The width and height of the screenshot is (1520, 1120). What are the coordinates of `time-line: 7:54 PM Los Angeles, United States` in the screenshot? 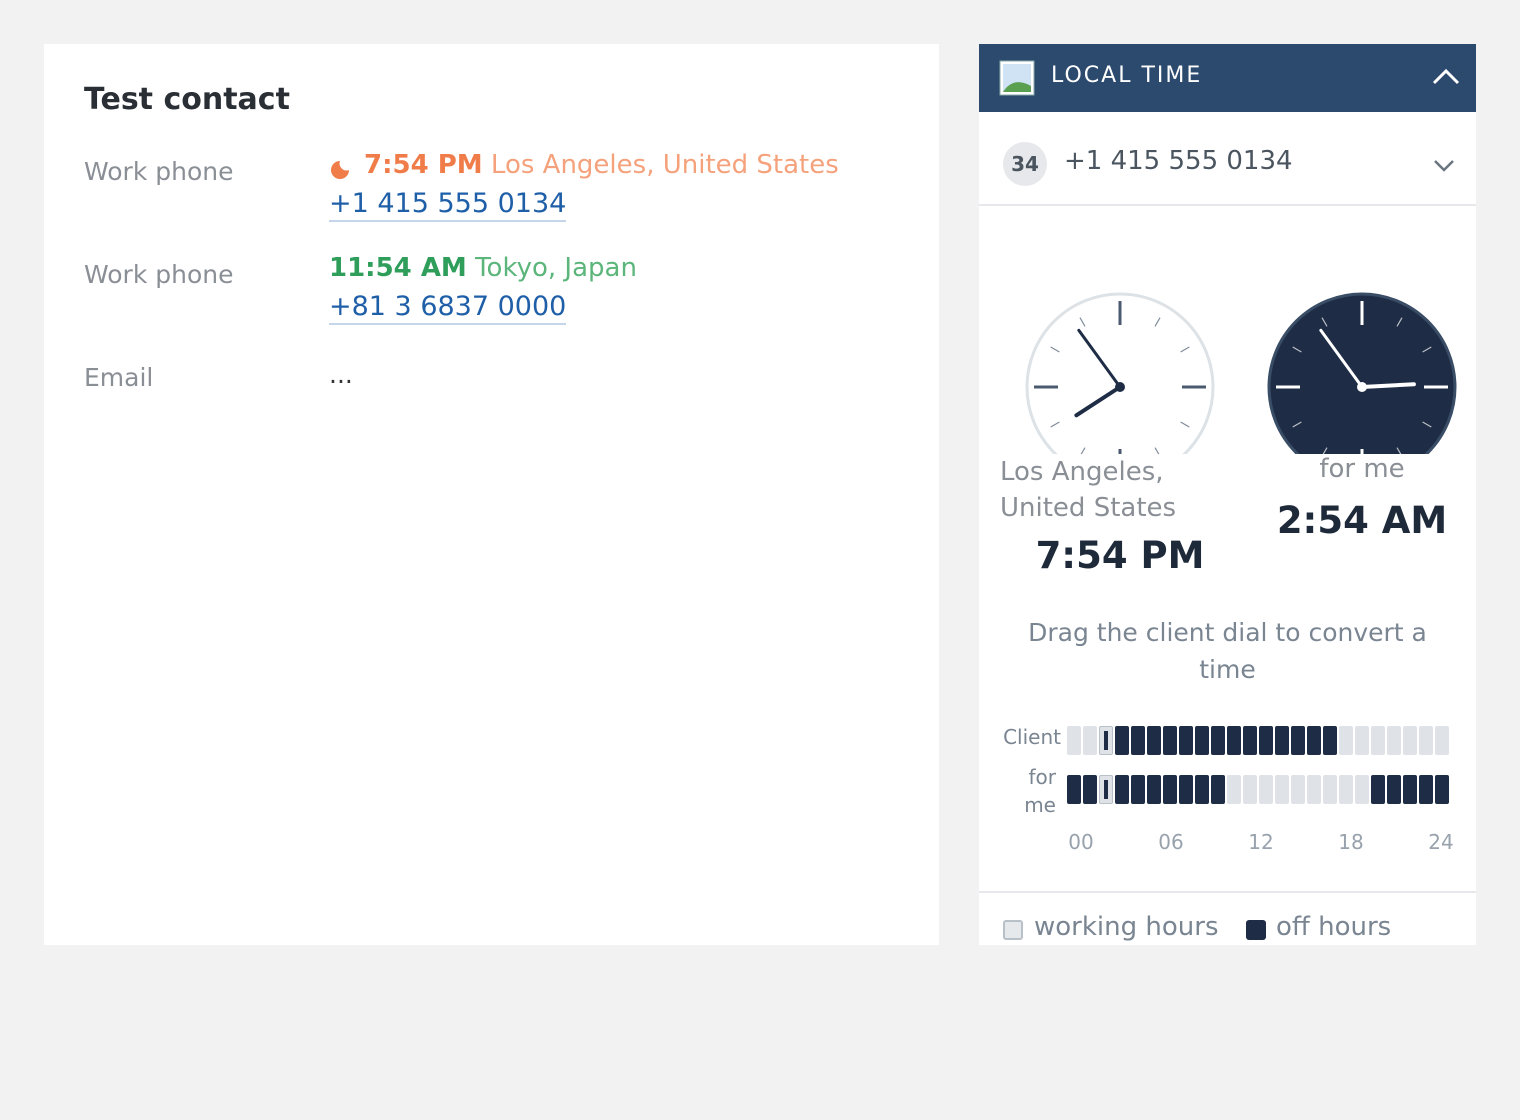 It's located at (601, 165).